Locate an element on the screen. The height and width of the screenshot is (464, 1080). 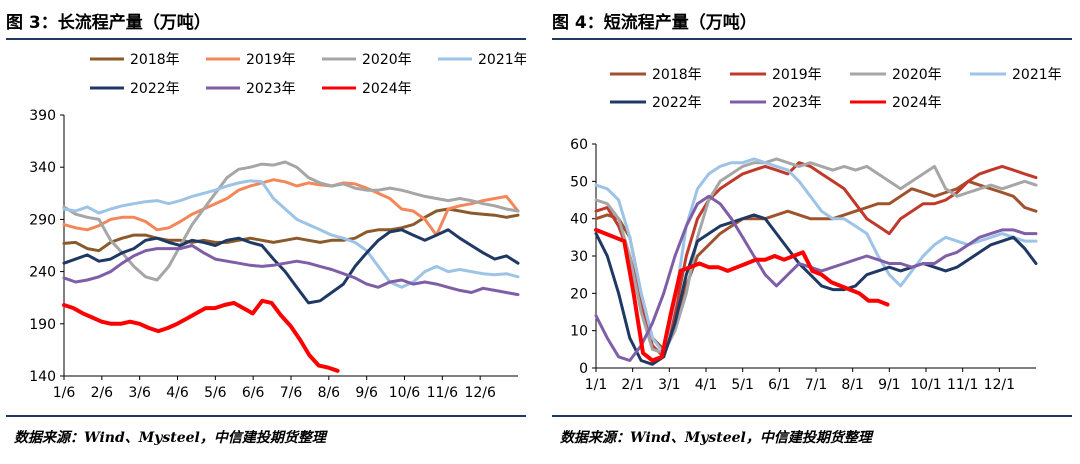
y-tick-label: 10 is located at coordinates (579, 332).